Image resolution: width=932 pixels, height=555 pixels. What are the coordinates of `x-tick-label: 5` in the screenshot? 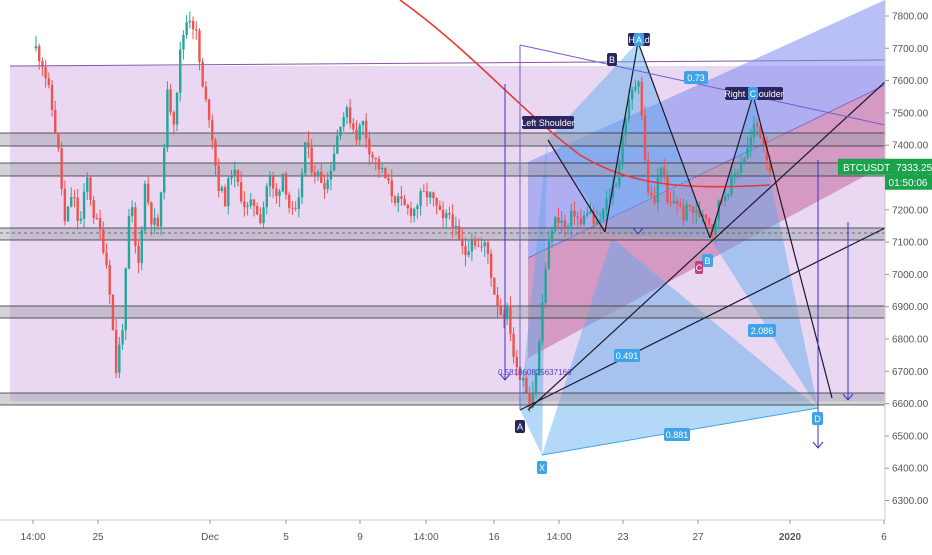 It's located at (286, 537).